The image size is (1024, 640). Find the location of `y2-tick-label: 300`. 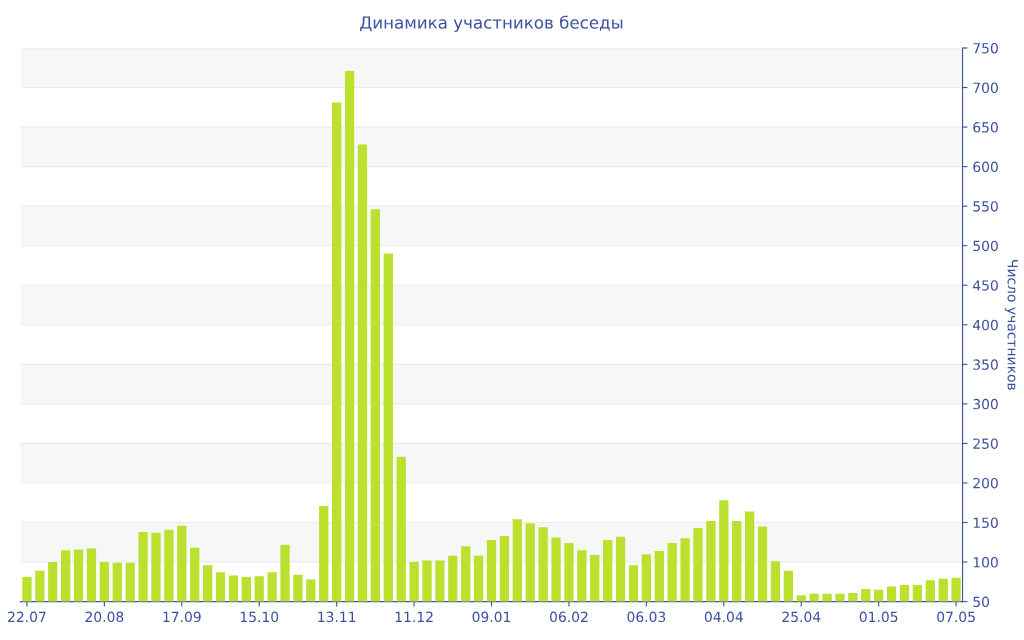

y2-tick-label: 300 is located at coordinates (985, 404).